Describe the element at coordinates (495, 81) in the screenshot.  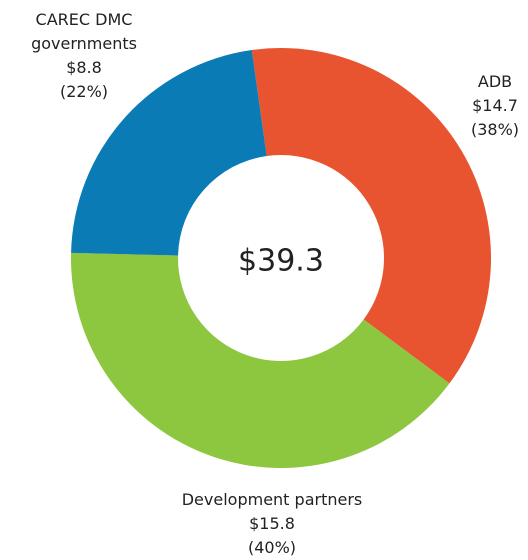
I see `category-name: ADB` at that location.